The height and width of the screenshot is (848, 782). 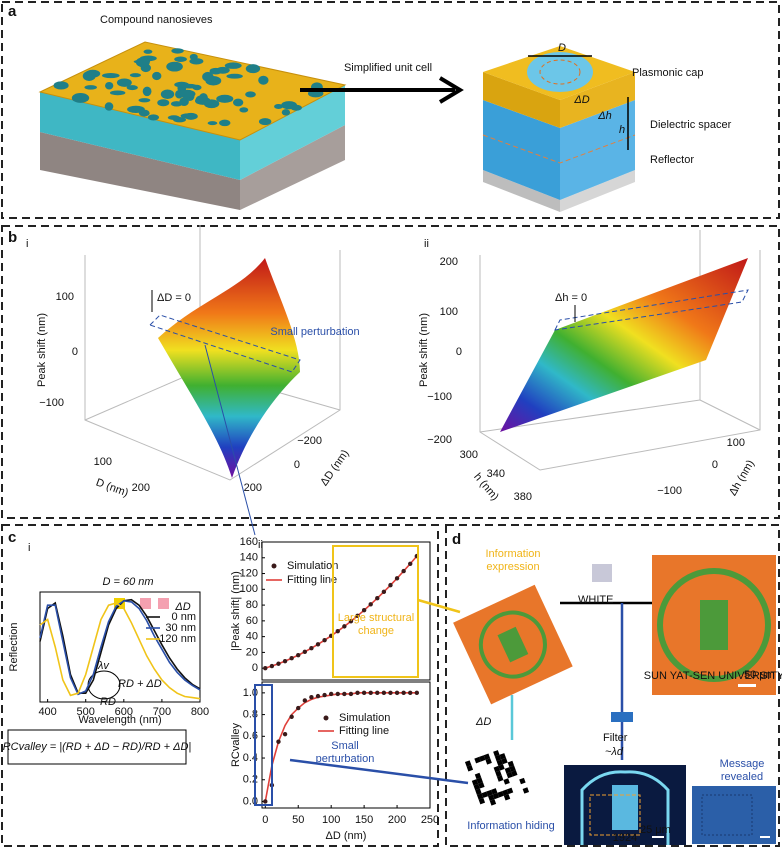 What do you see at coordinates (334, 468) in the screenshot?
I see `y-axis-label: ΔD (nm)` at bounding box center [334, 468].